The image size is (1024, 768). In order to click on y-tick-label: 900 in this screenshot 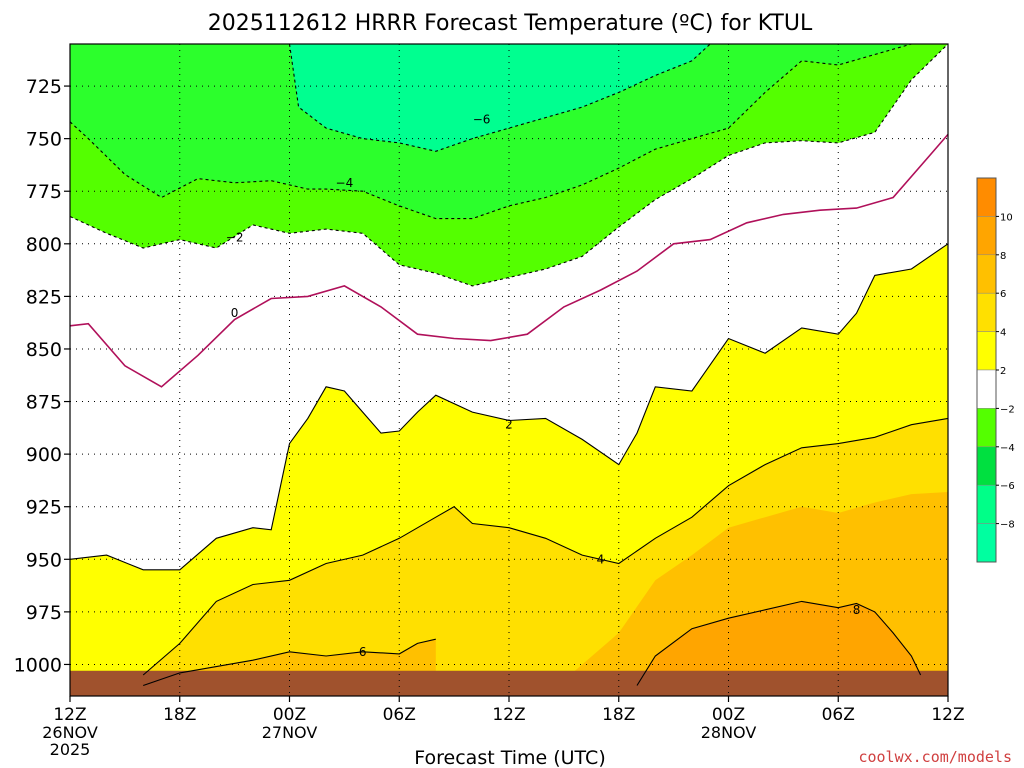, I will do `click(44, 455)`.